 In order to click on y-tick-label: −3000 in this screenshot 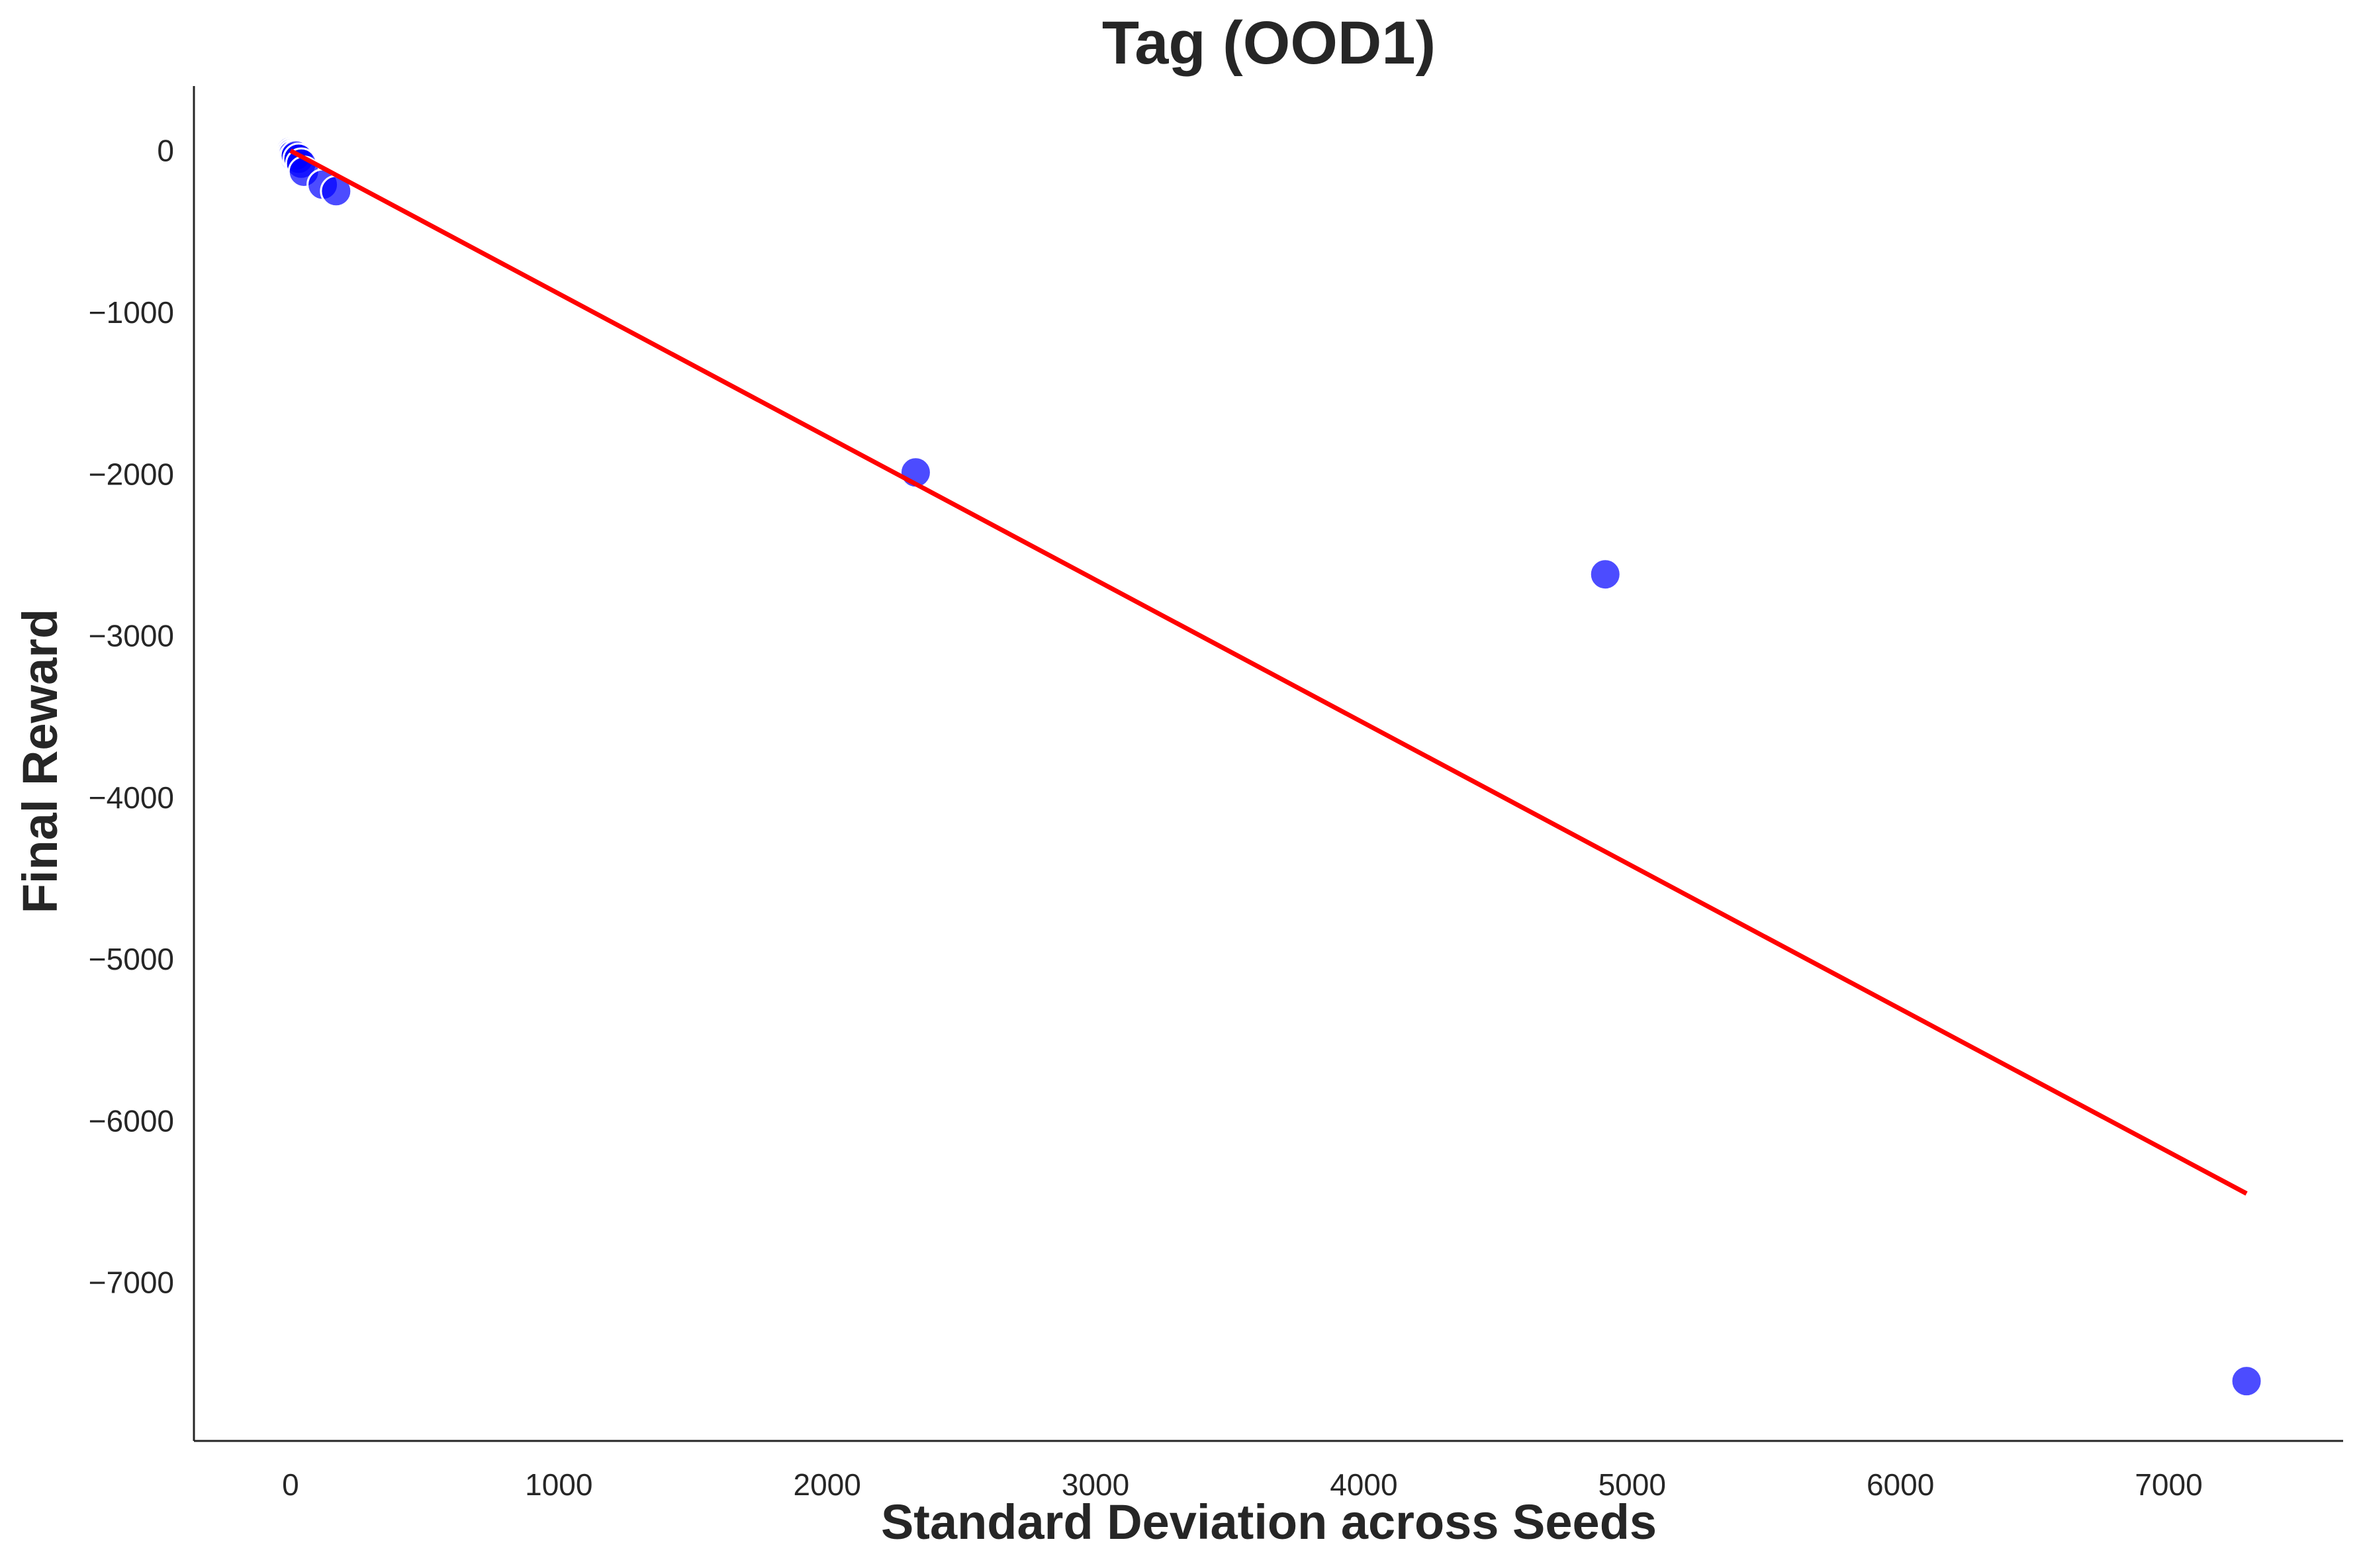, I will do `click(131, 636)`.